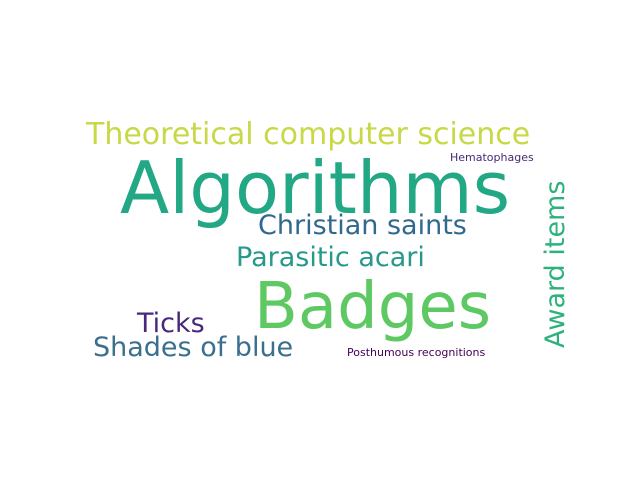  What do you see at coordinates (193, 347) in the screenshot?
I see `word-shades-of-blue: Shades of blue` at bounding box center [193, 347].